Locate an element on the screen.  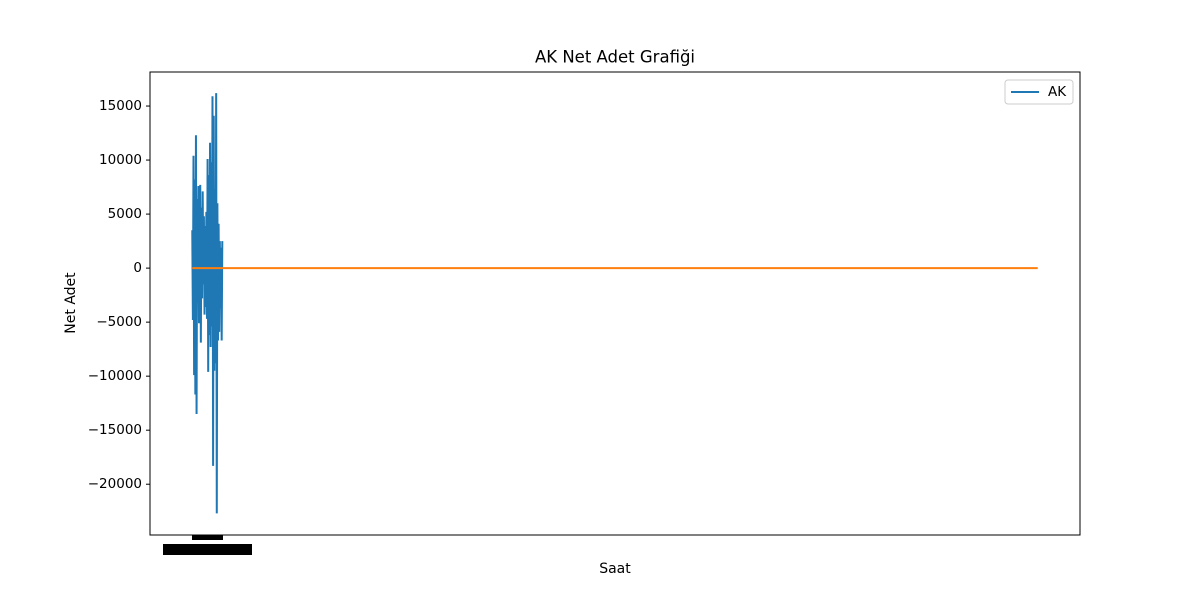
y-tick-label: 5000 is located at coordinates (125, 214).